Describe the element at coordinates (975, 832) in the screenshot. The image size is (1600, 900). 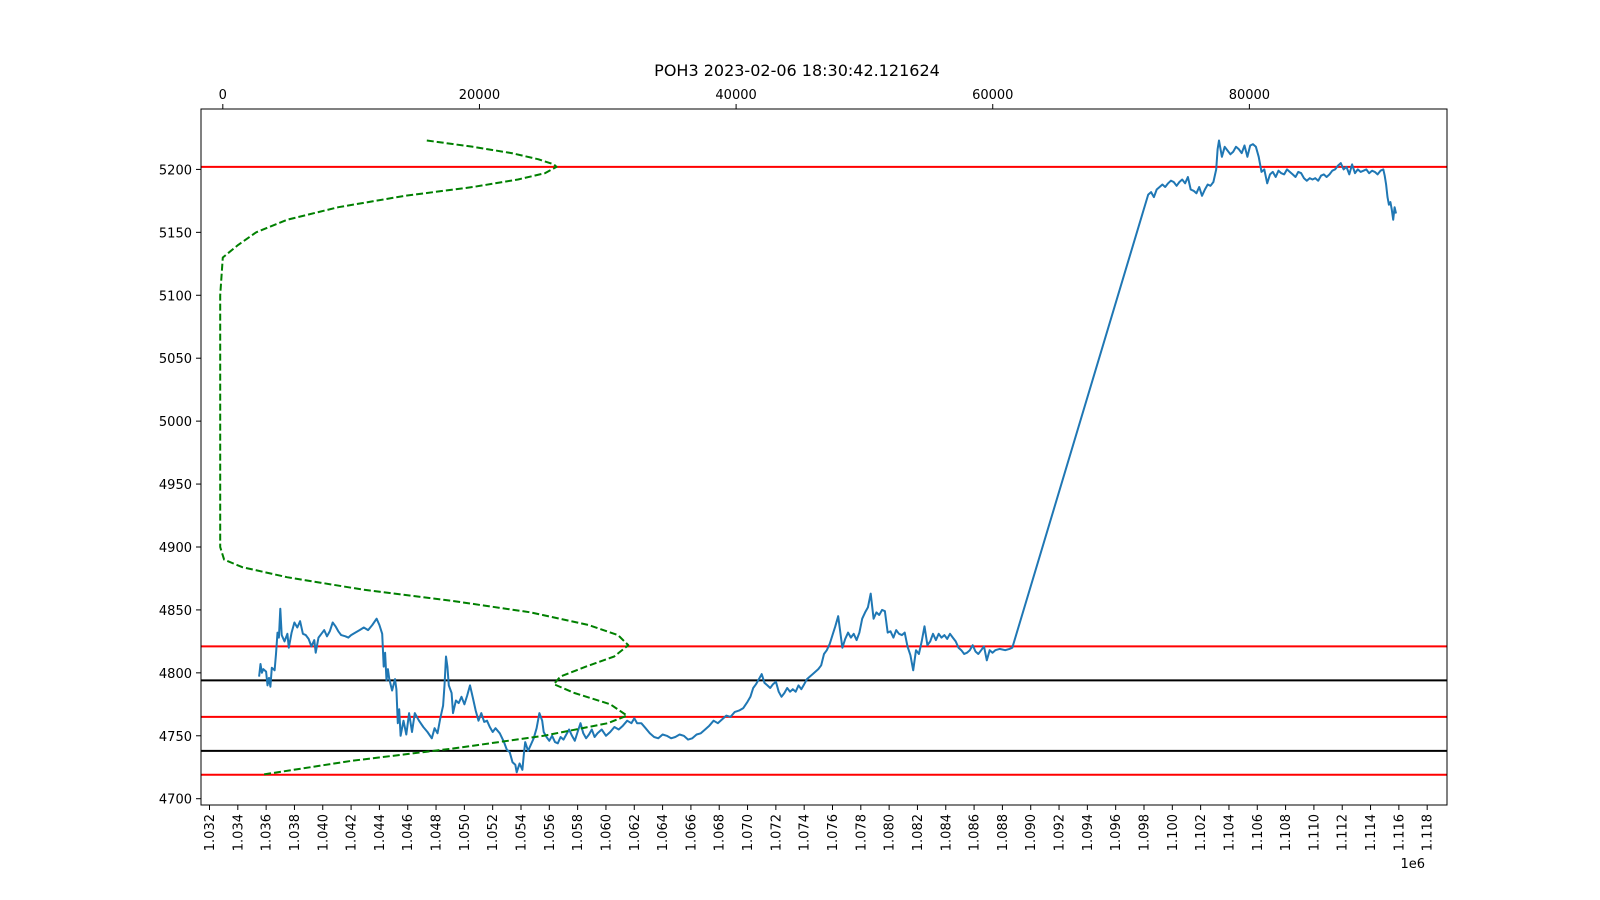
I see `x-tick-label: 1.086` at that location.